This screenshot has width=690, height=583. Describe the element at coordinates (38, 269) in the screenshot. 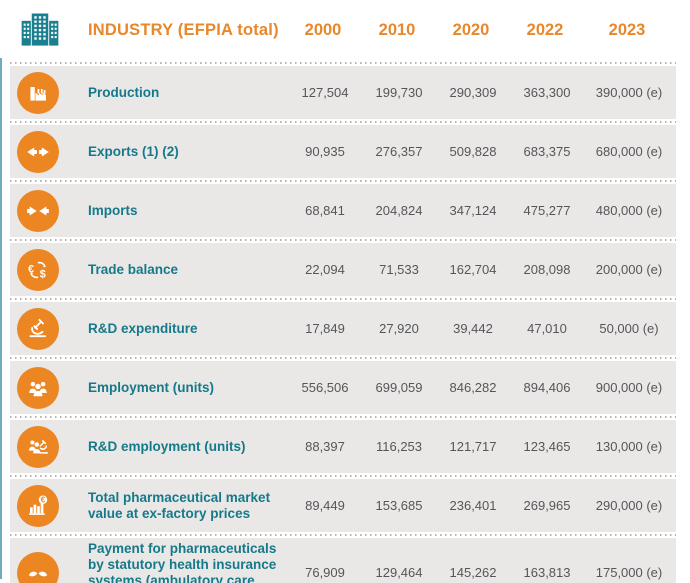

I see `currency-exchange-icon` at that location.